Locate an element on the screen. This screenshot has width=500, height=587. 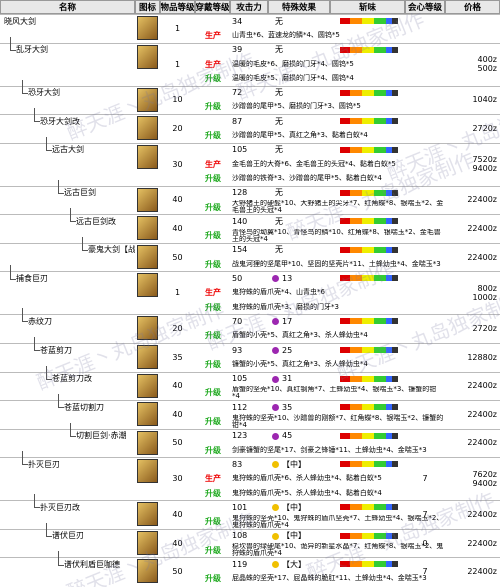
price: 2720z is located at coordinates (472, 128).